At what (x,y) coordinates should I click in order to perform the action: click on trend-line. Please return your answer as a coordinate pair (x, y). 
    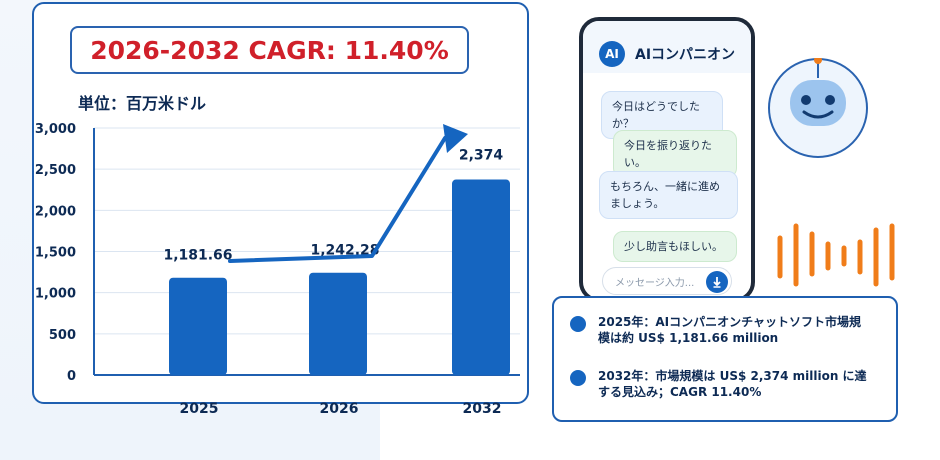
    Looking at the image, I should click on (337, 199).